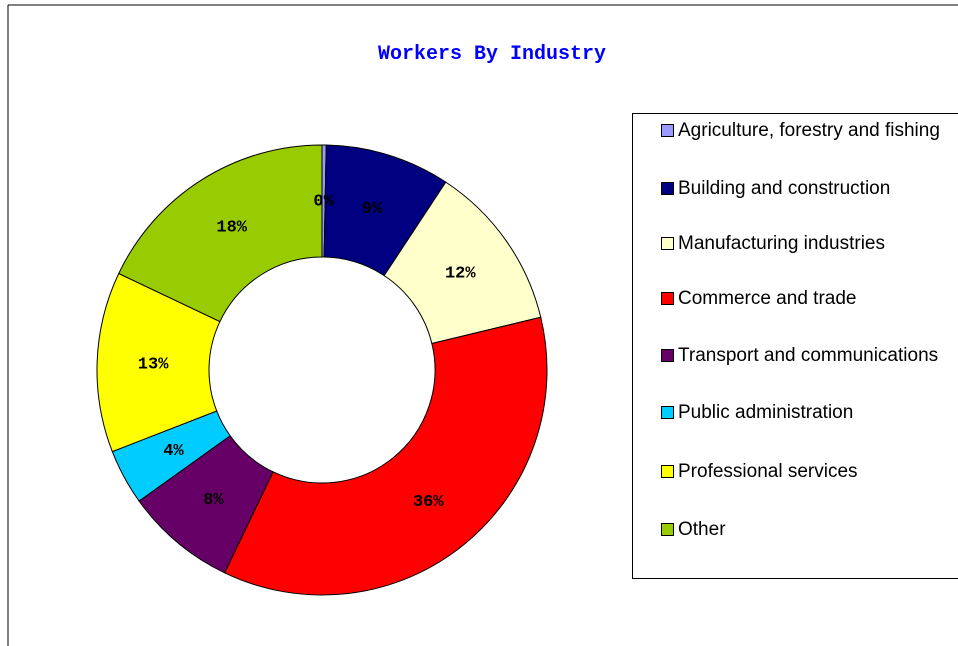 The width and height of the screenshot is (958, 646). What do you see at coordinates (213, 500) in the screenshot?
I see `value-label: 8%` at bounding box center [213, 500].